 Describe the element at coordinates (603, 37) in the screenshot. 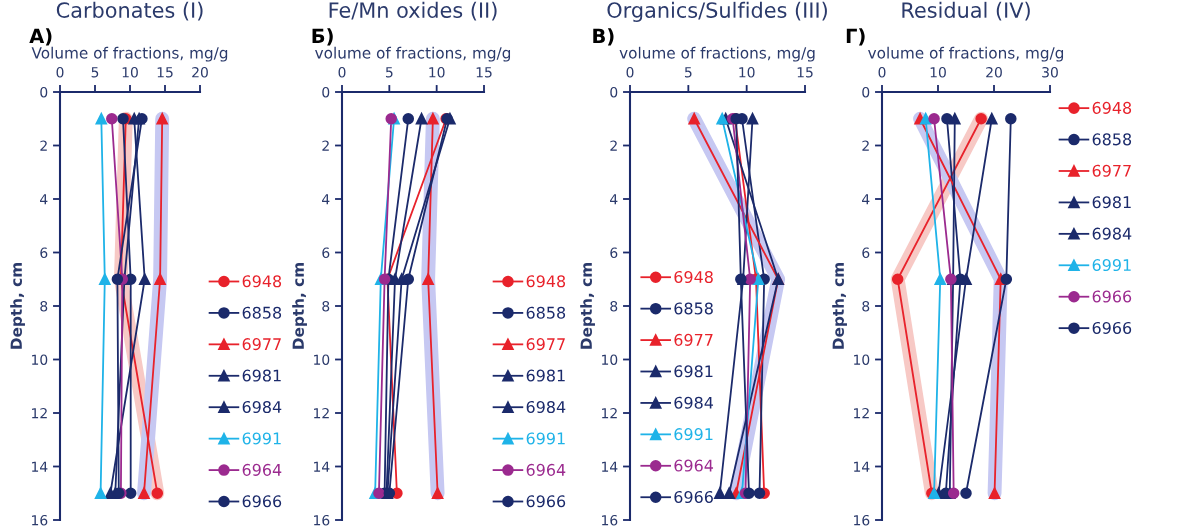

I see `text: B)` at that location.